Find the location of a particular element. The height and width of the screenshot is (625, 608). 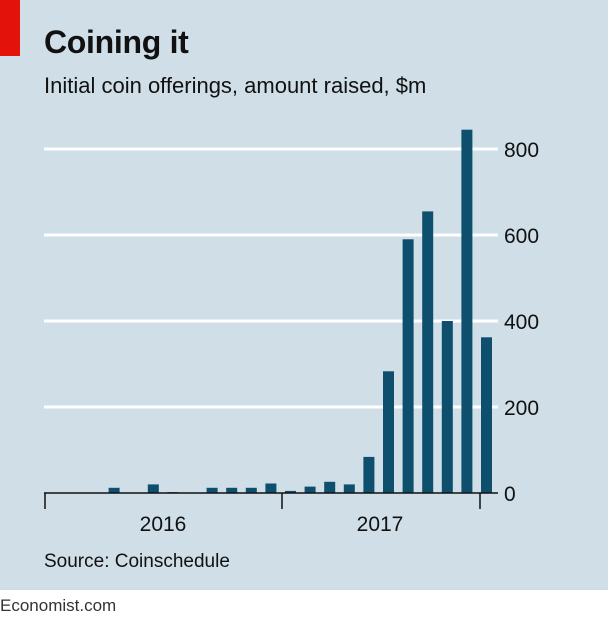

bar-feb-2017 is located at coordinates (349, 488).